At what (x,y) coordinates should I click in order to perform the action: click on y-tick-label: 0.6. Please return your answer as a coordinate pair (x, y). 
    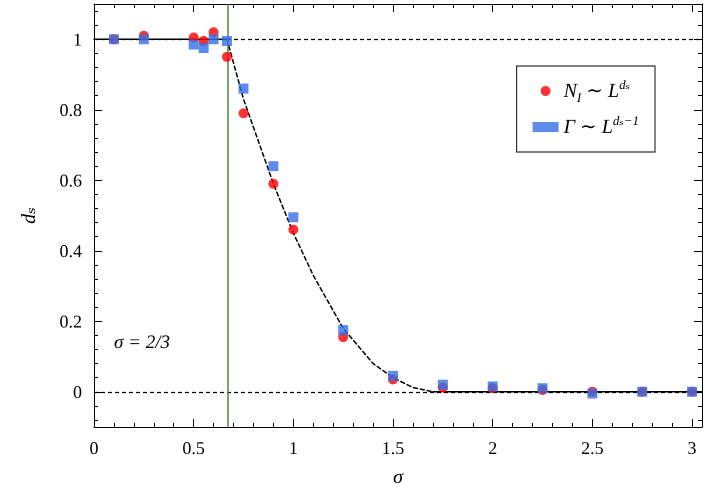
    Looking at the image, I should click on (71, 180).